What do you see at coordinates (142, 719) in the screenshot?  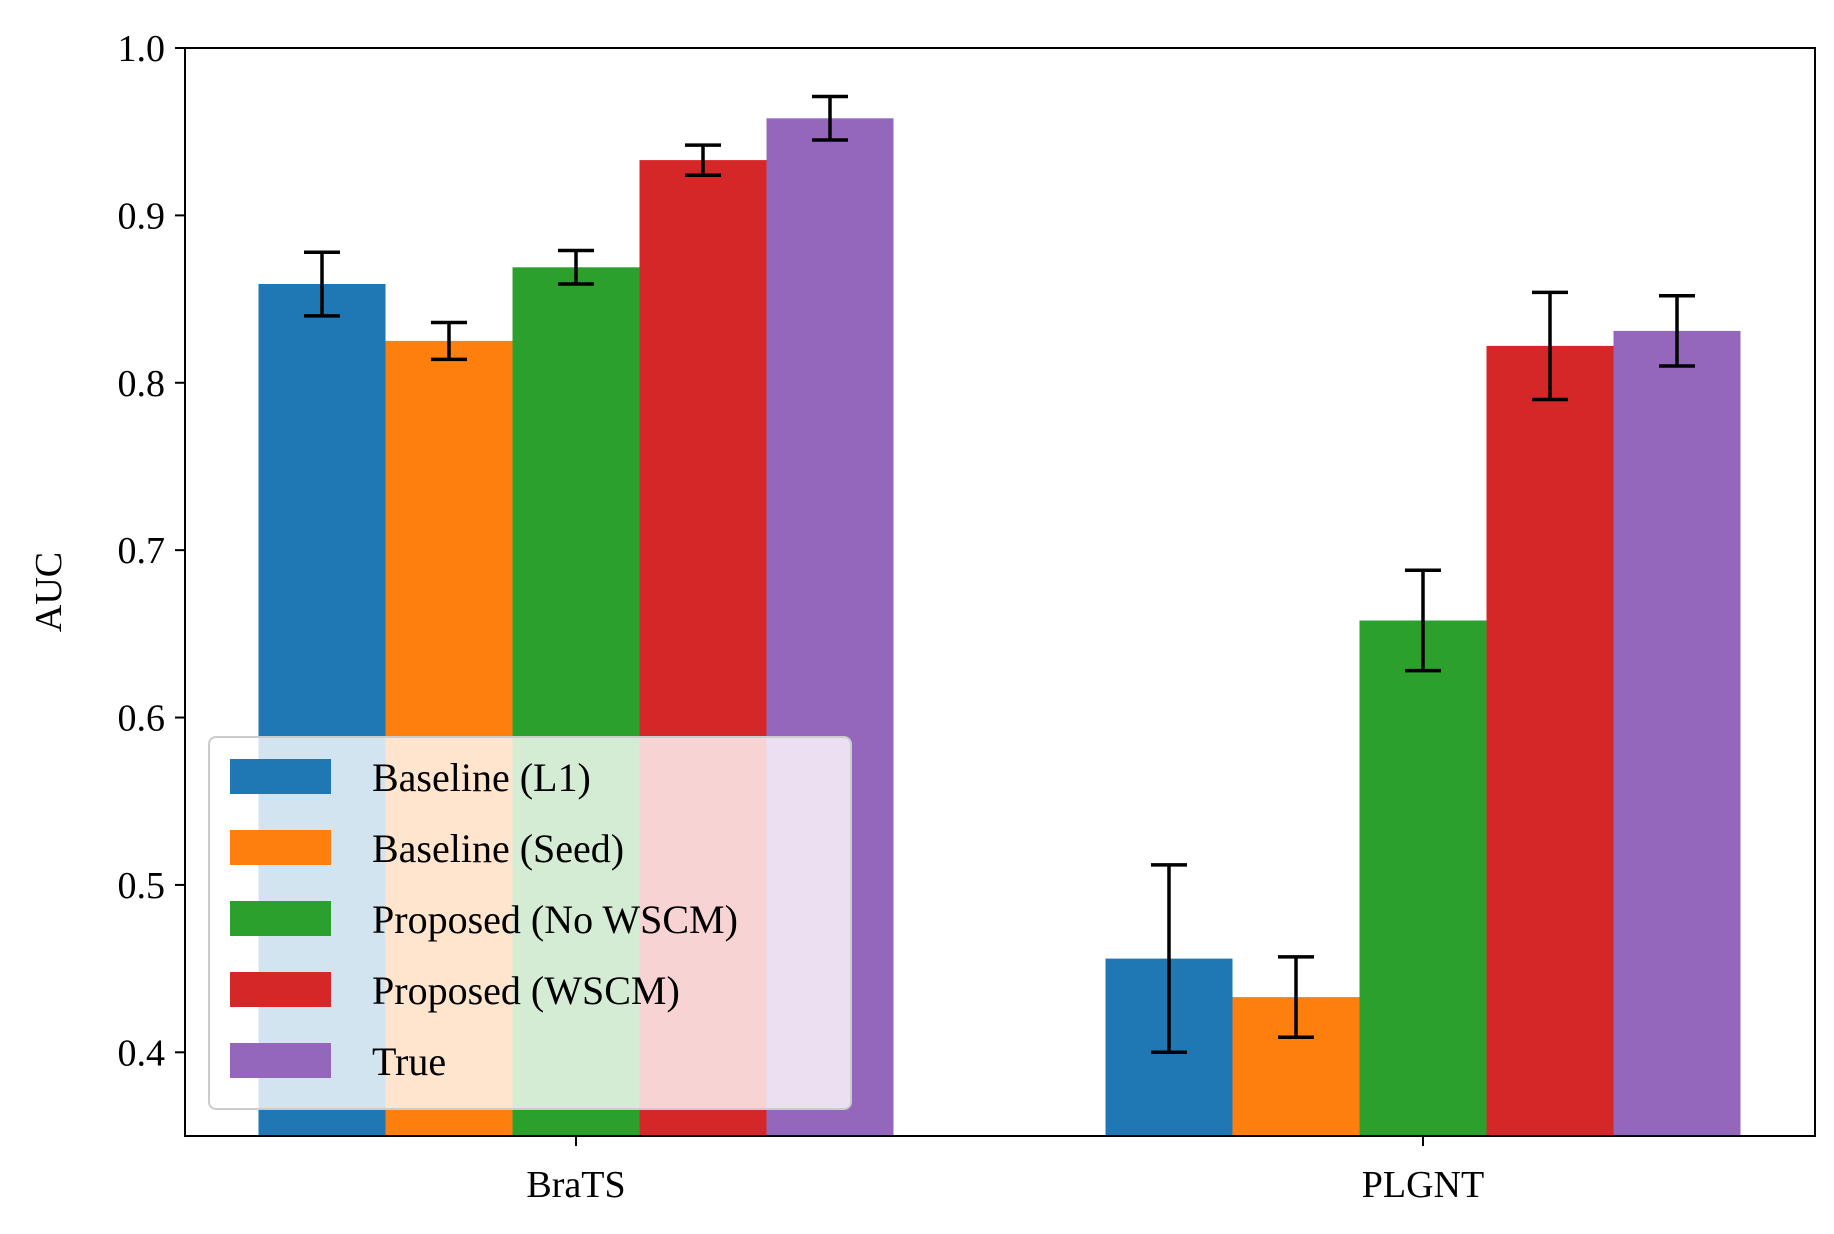 I see `y-tick-label: 0.6` at bounding box center [142, 719].